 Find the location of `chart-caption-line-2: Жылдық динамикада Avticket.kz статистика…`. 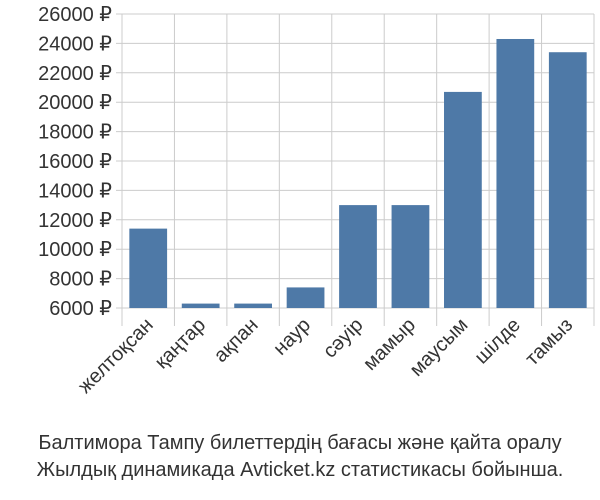

chart-caption-line-2: Жылдық динамикада Avticket.kz статистика… is located at coordinates (300, 470).